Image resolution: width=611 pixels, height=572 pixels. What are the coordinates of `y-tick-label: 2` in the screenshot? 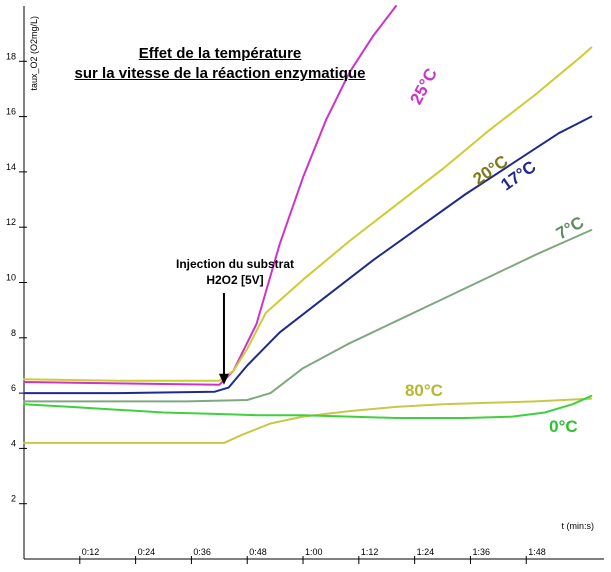 It's located at (13, 499).